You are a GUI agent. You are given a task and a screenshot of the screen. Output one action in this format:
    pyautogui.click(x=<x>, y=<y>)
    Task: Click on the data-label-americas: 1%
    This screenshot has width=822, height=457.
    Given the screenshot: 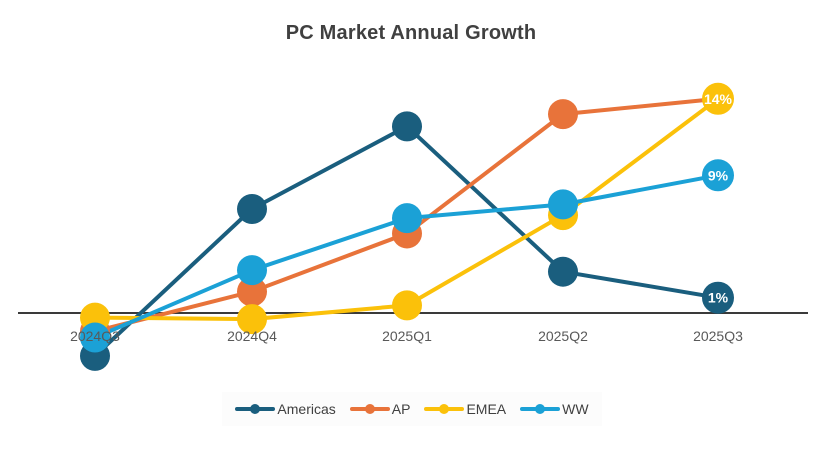 What is the action you would take?
    pyautogui.click(x=718, y=298)
    